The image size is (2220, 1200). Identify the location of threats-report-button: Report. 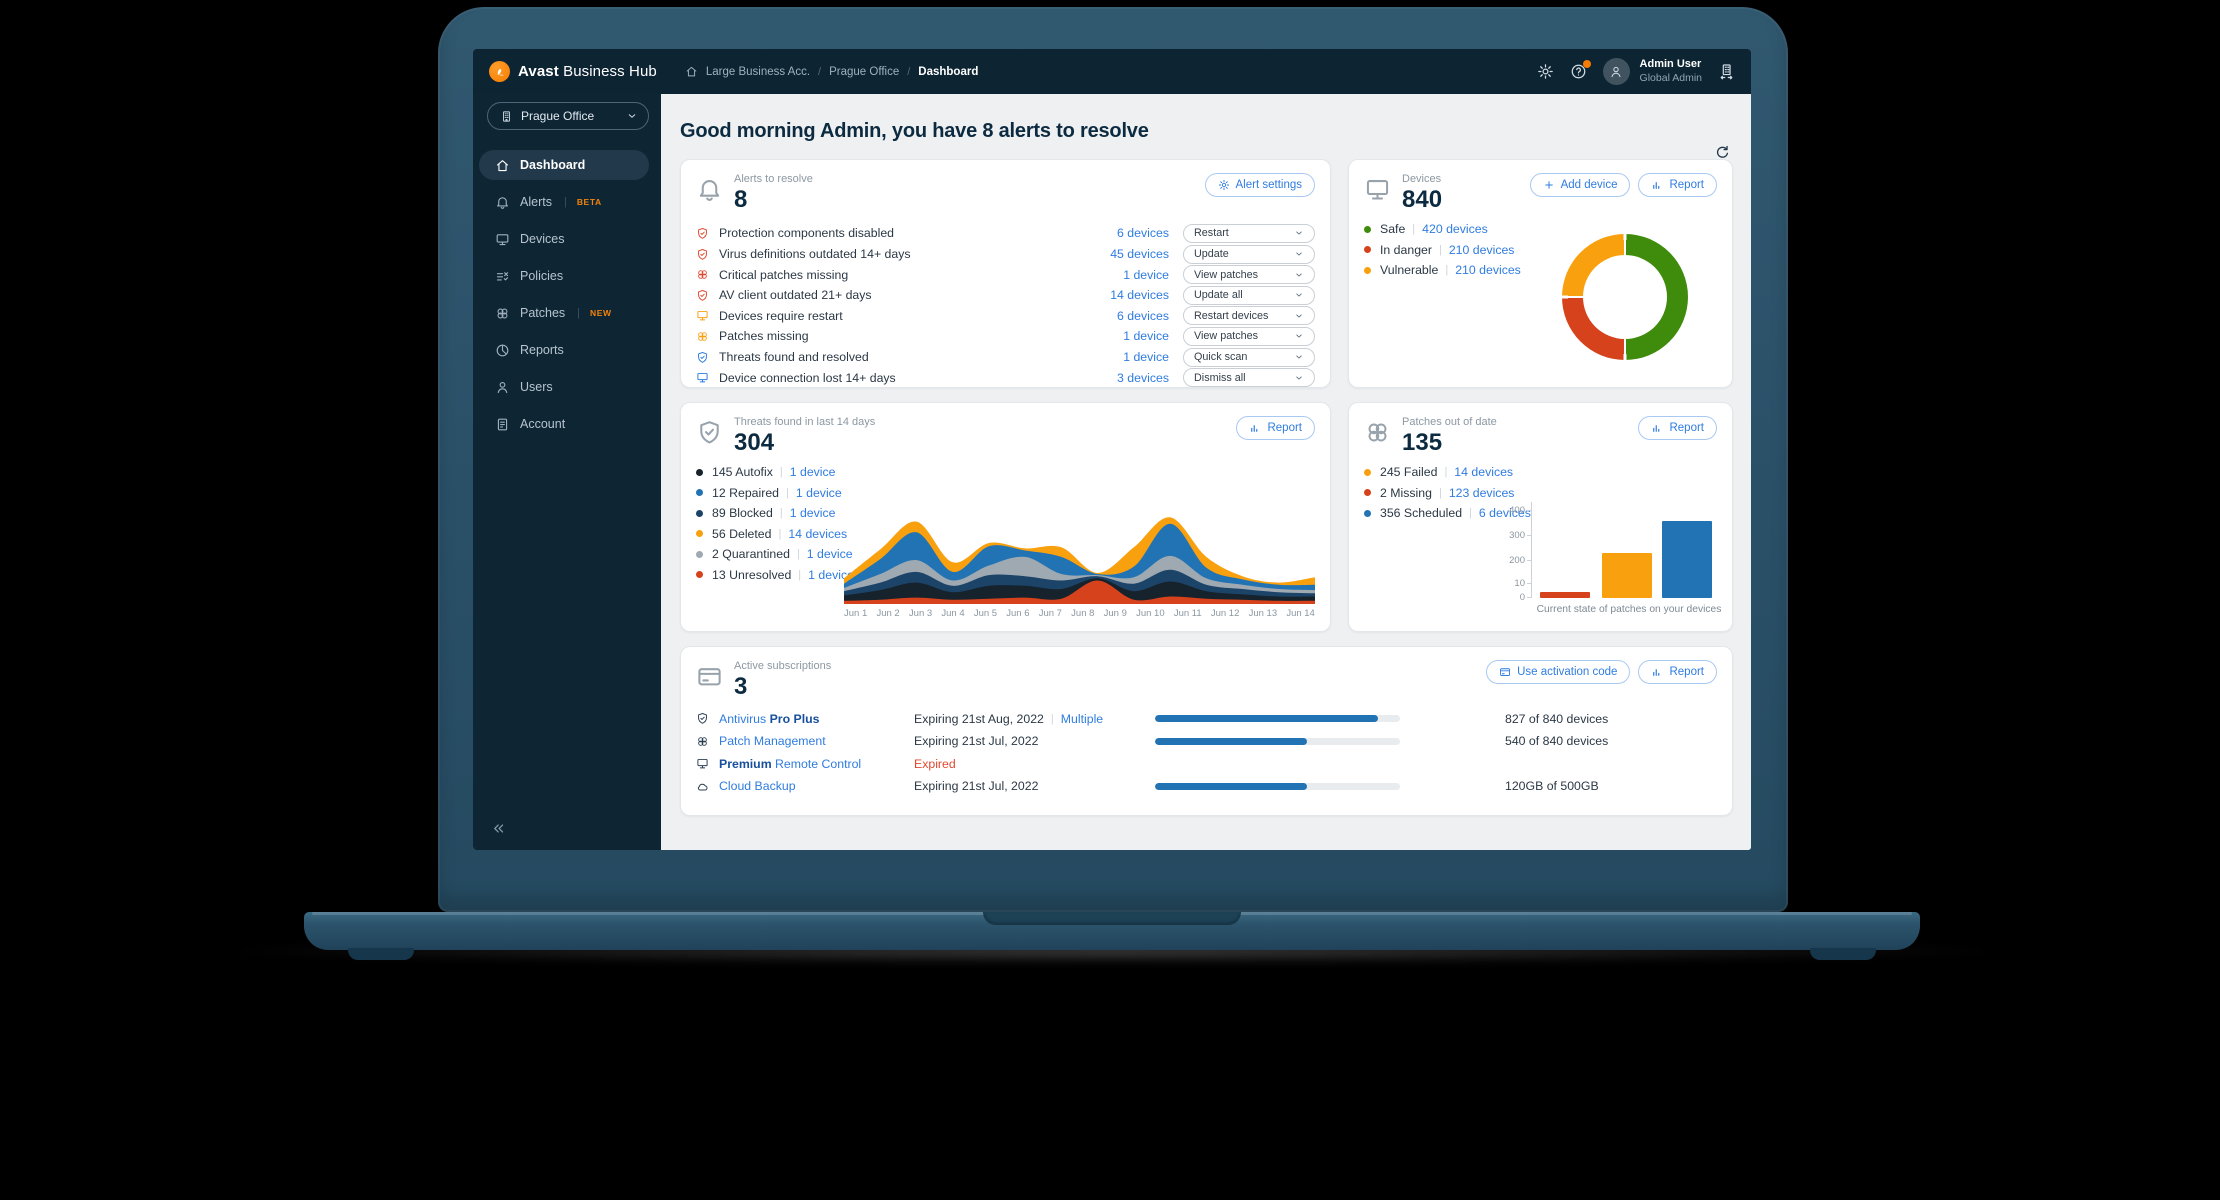
(1275, 428).